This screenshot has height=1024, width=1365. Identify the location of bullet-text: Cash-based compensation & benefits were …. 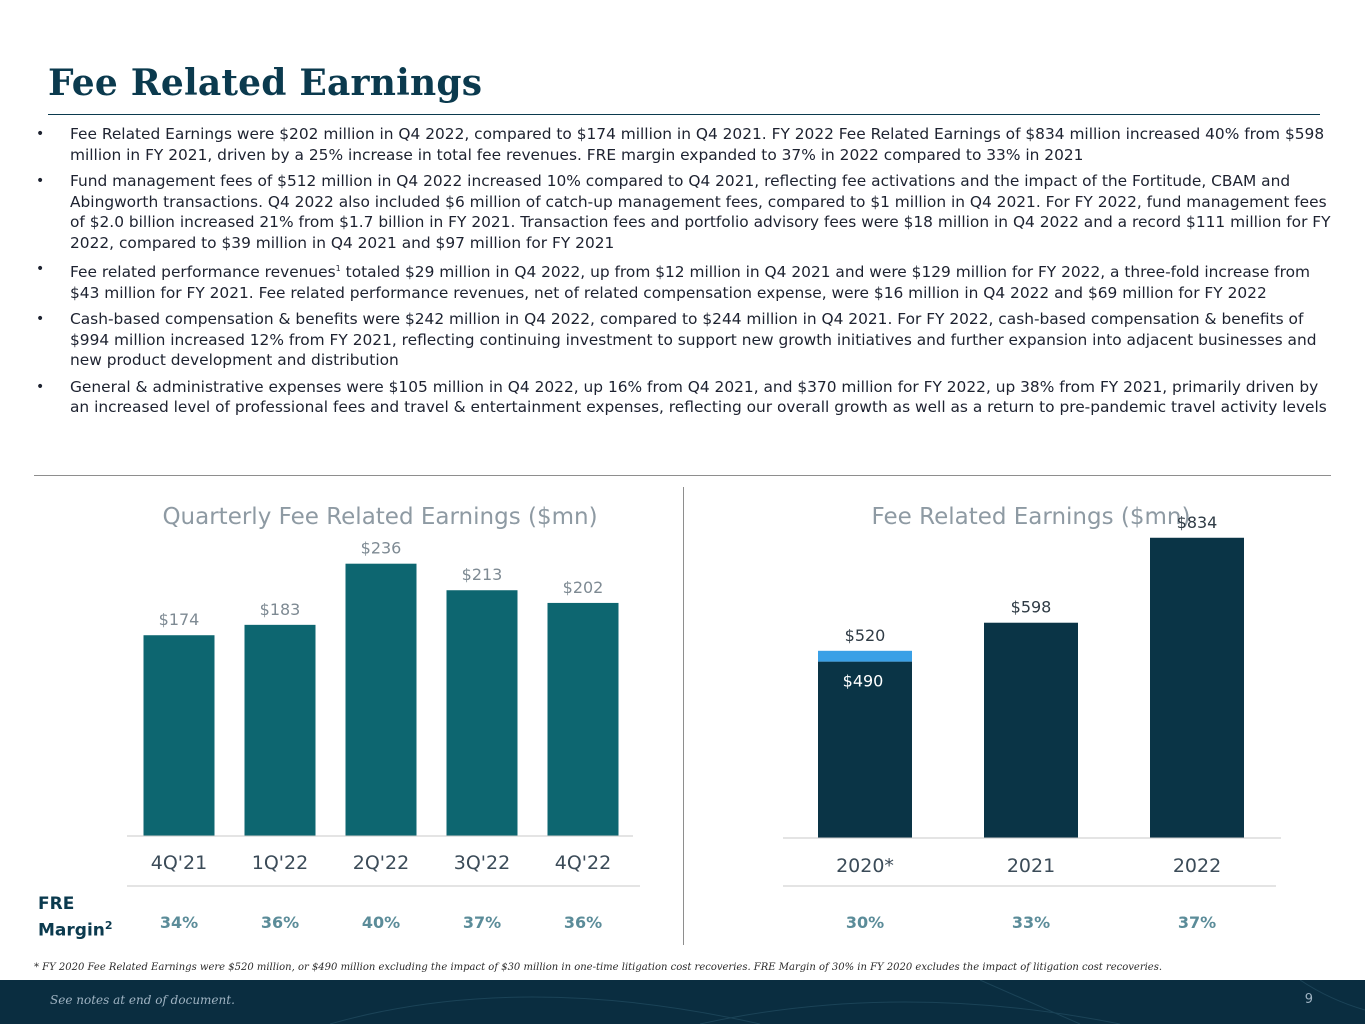
(693, 340).